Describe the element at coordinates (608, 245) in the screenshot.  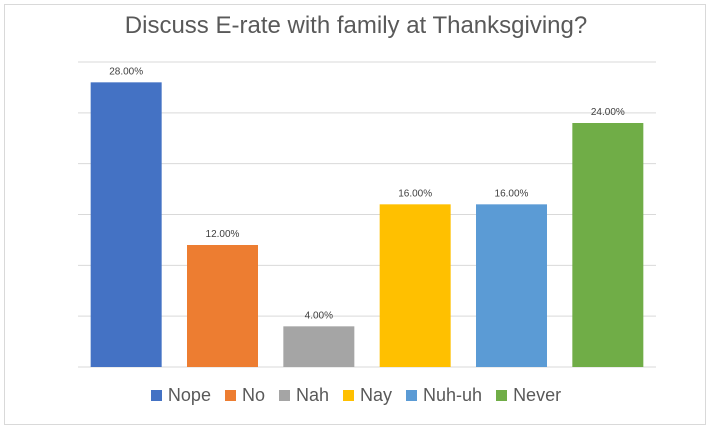
I see `bar-never` at that location.